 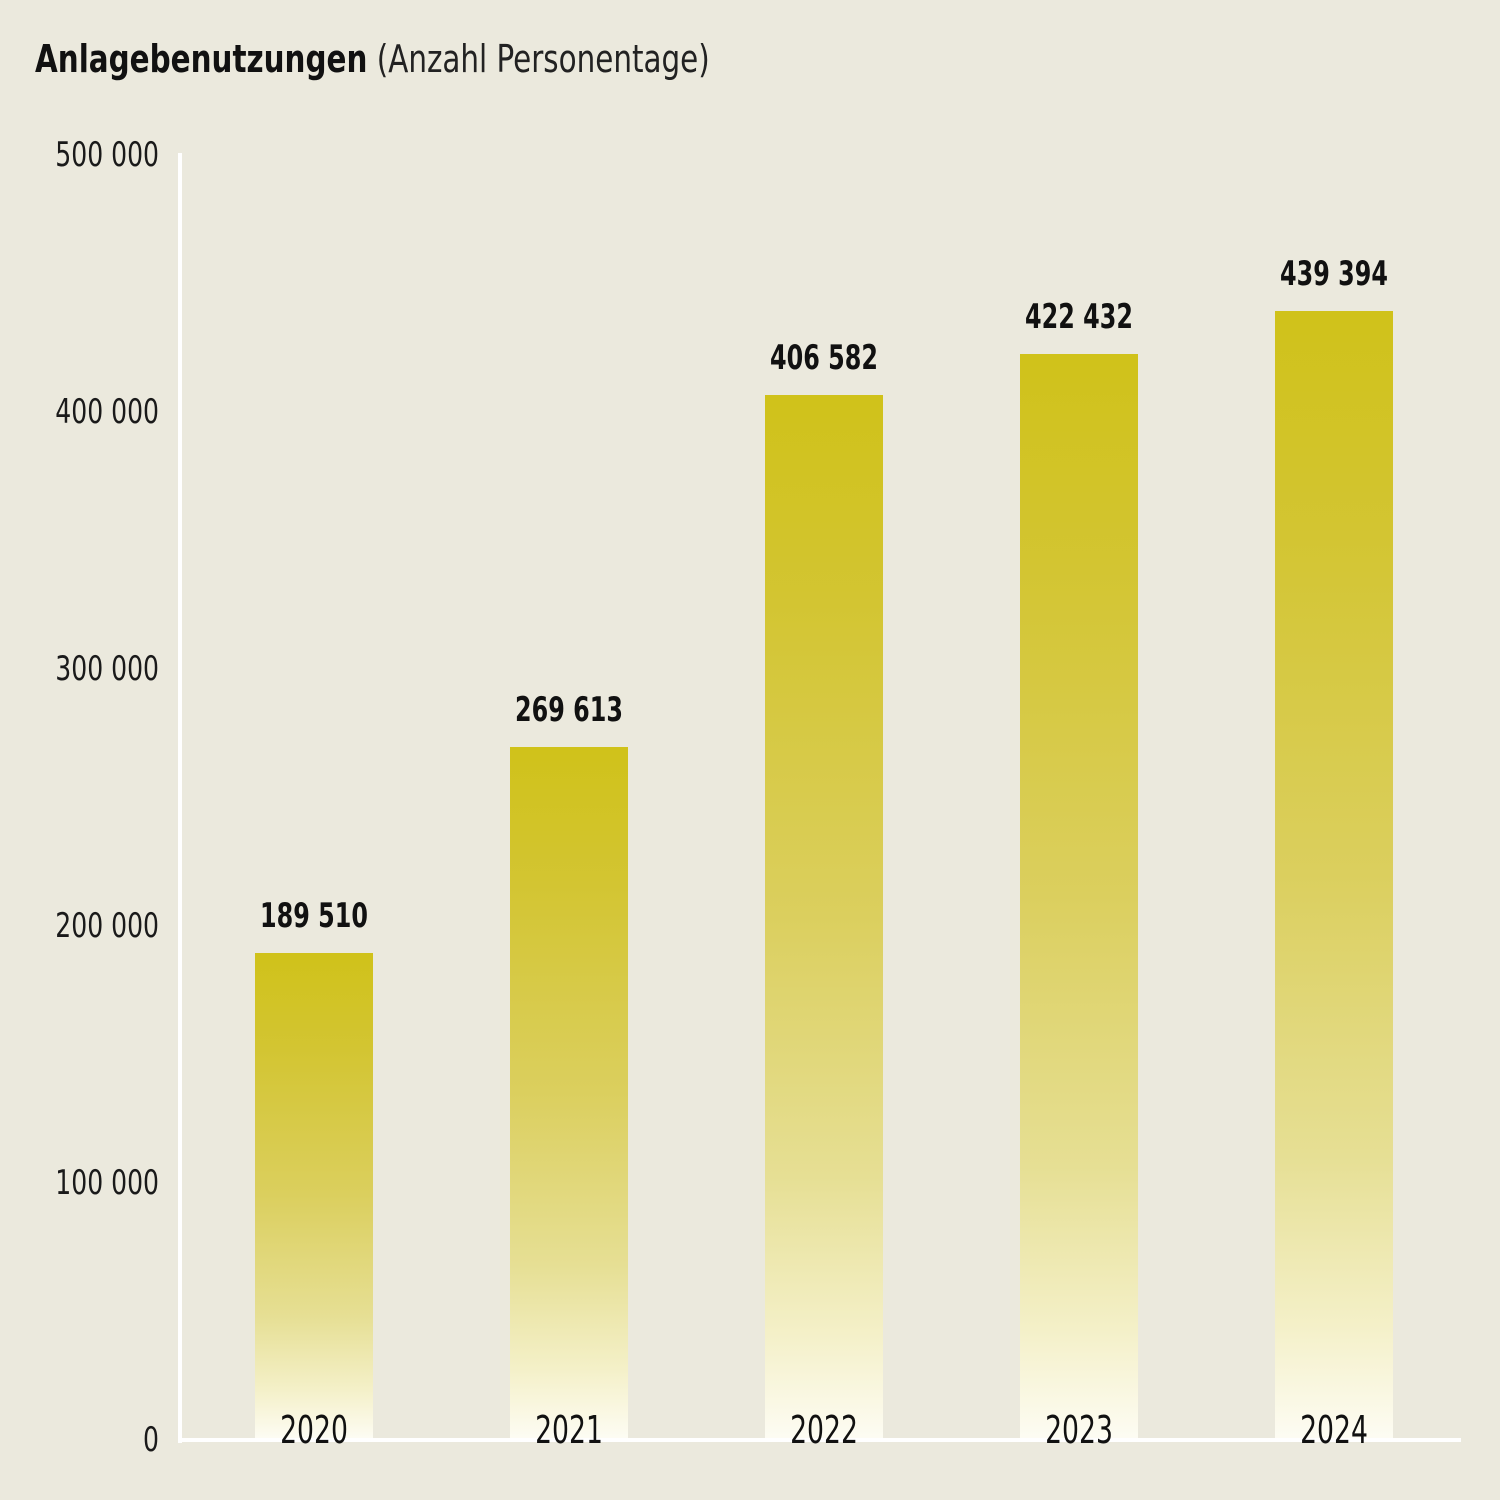 What do you see at coordinates (151, 1440) in the screenshot?
I see `y-tick-label: 0` at bounding box center [151, 1440].